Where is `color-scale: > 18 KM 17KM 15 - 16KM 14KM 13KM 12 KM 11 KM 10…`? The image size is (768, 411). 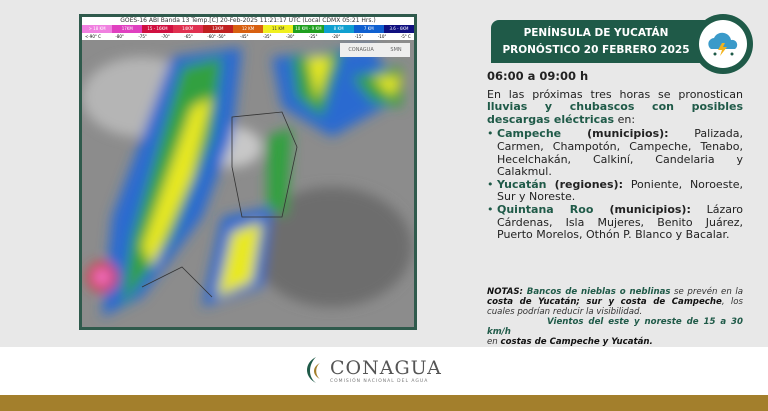
color-scale: > 18 KM 17KM 15 - 16KM 14KM 13KM 12 KM 11 KM 10… is located at coordinates (248, 29).